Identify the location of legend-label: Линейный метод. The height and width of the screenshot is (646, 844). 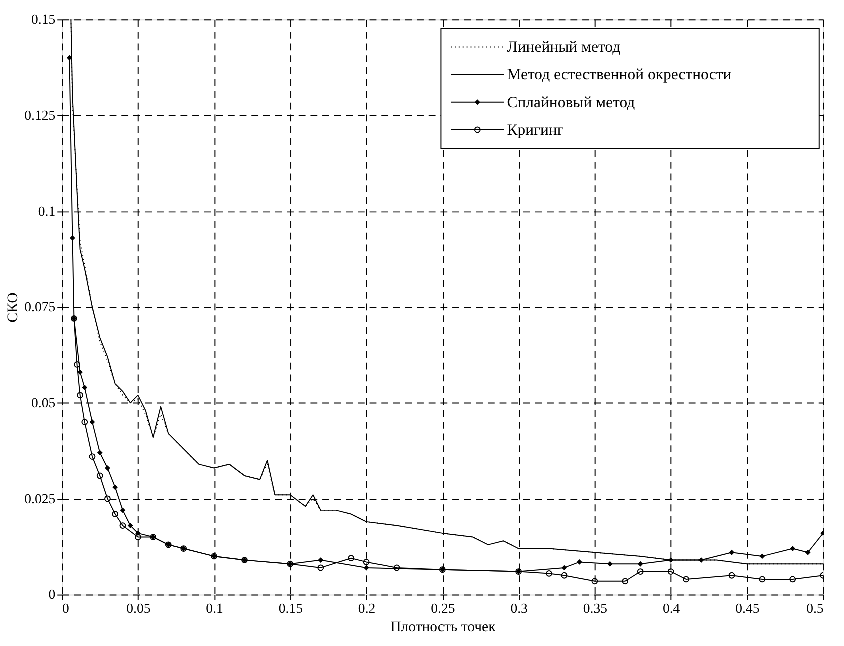
(564, 47).